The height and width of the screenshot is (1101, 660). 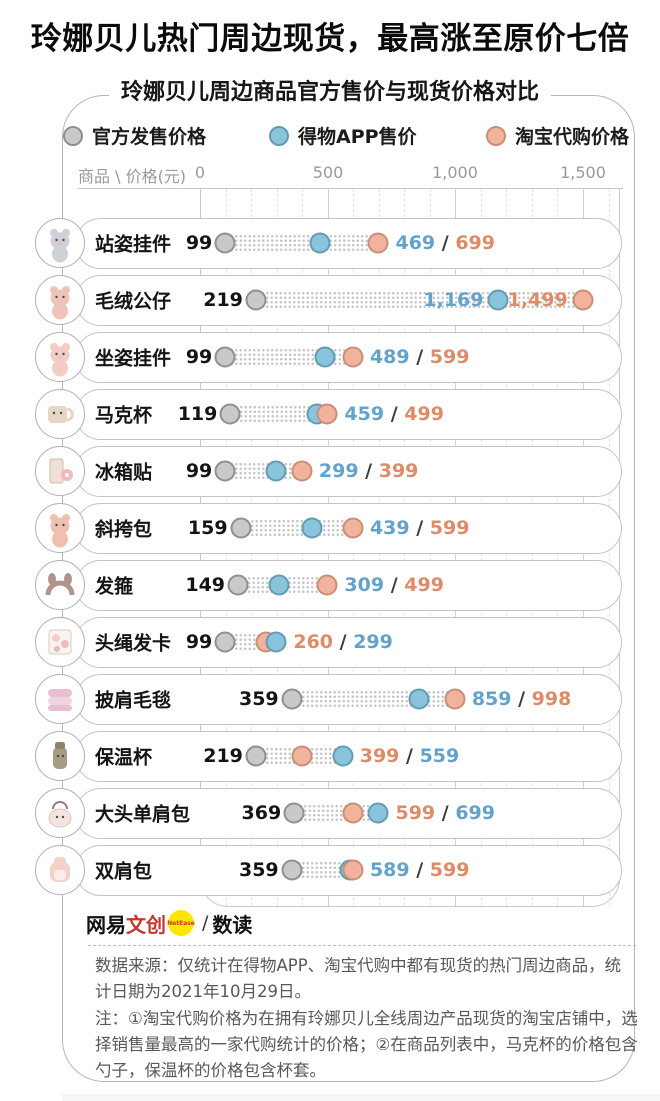 What do you see at coordinates (143, 814) in the screenshot?
I see `product-name: 大头单肩包` at bounding box center [143, 814].